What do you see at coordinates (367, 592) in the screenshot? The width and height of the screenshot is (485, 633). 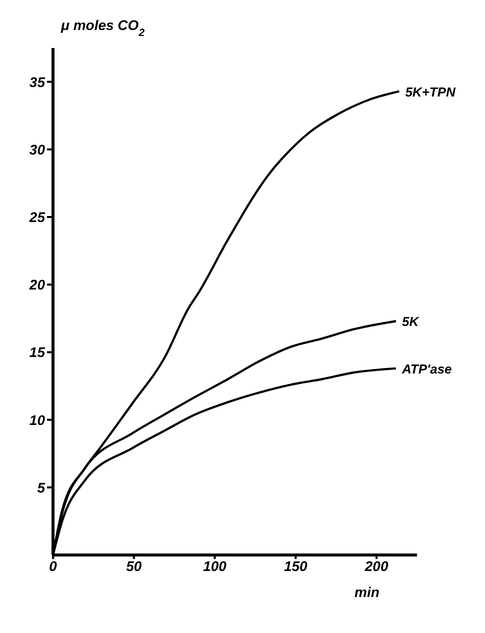 I see `x-axis-title: min` at bounding box center [367, 592].